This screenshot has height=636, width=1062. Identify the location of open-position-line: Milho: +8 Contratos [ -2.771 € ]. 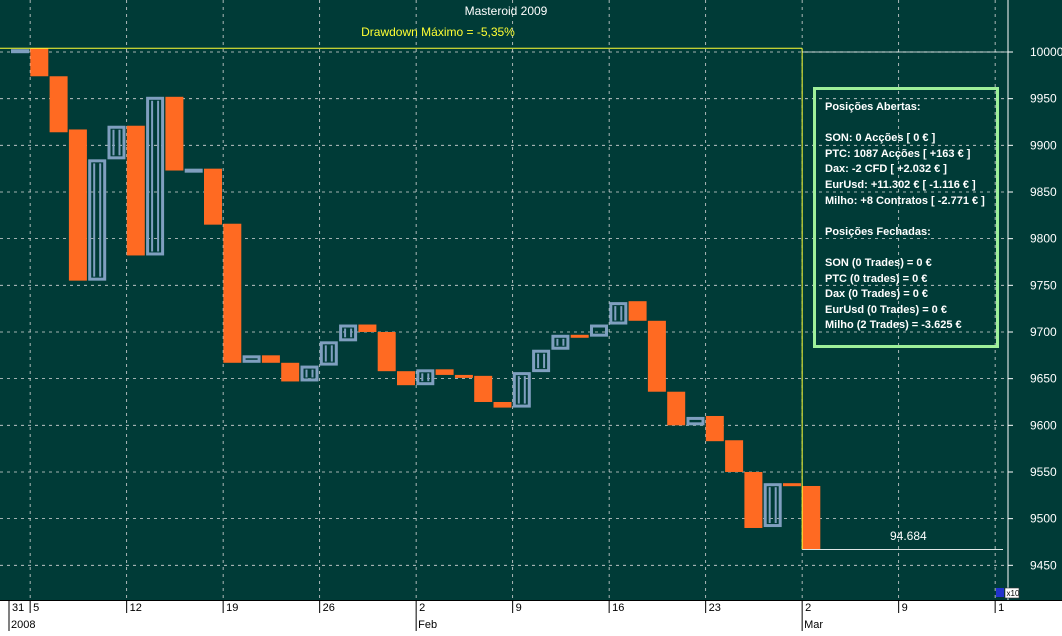
(905, 200).